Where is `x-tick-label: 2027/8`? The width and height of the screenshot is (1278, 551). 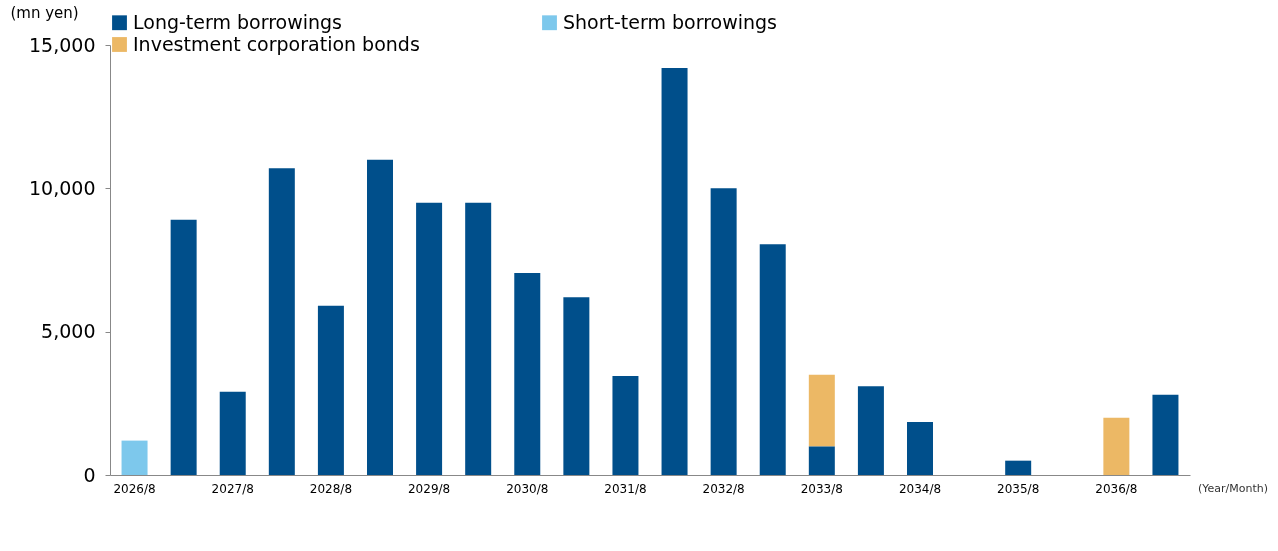
x-tick-label: 2027/8 is located at coordinates (232, 488).